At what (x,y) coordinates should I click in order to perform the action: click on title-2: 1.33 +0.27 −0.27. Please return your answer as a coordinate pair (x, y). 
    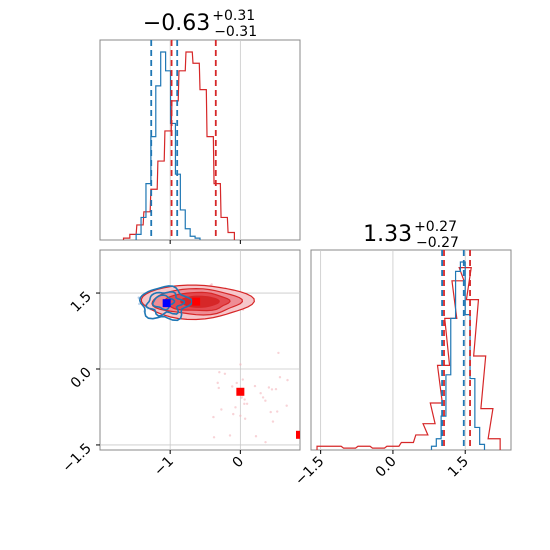
    Looking at the image, I should click on (411, 235).